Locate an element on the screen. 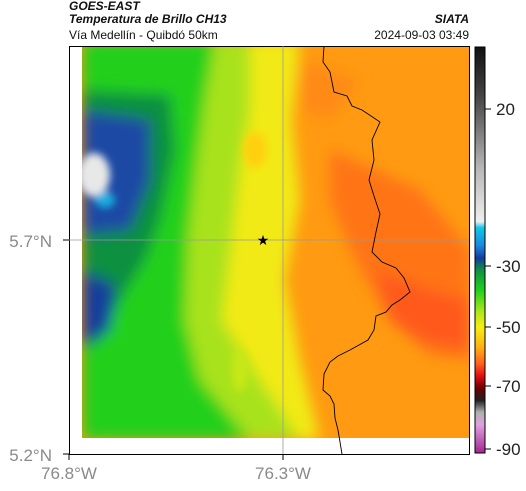 The image size is (526, 491). colorbar-tick-3: -50 is located at coordinates (508, 327).